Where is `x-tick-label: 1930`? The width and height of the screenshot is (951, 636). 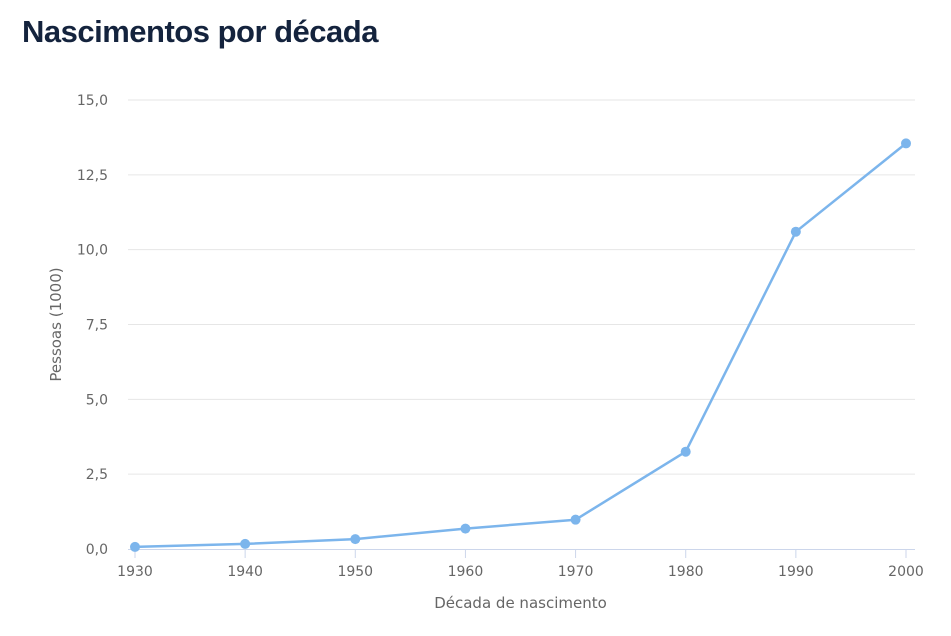 x-tick-label: 1930 is located at coordinates (135, 572).